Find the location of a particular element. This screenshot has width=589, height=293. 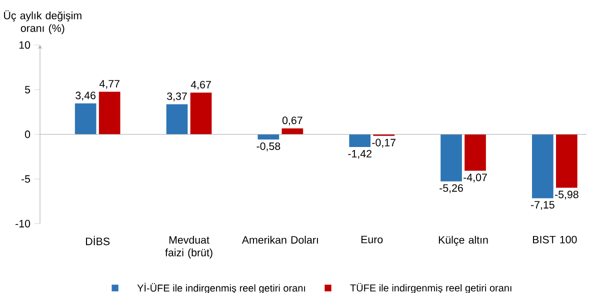

data-label: 0,67 is located at coordinates (292, 121).